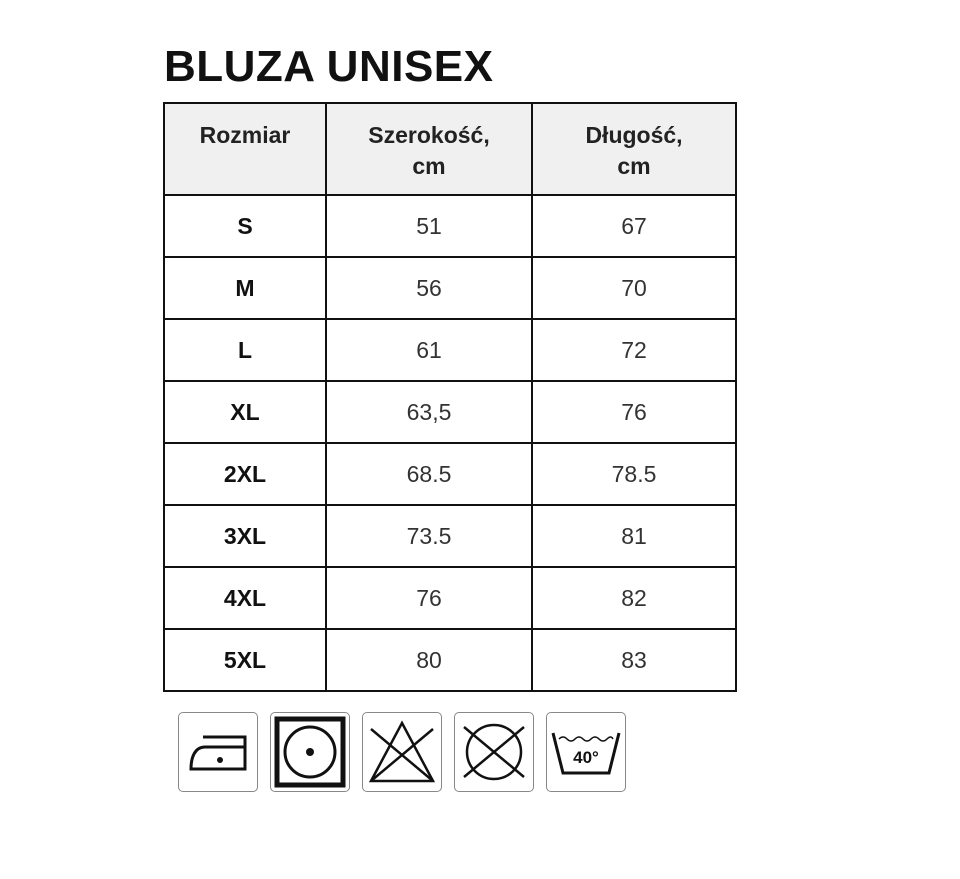 Image resolution: width=960 pixels, height=879 pixels. What do you see at coordinates (429, 536) in the screenshot?
I see `width-cell: 73.5` at bounding box center [429, 536].